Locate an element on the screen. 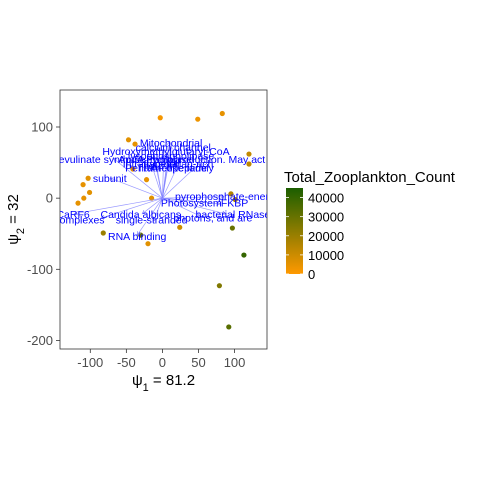 The width and height of the screenshot is (480, 480). vector-label: TRAF-like family is located at coordinates (176, 169).